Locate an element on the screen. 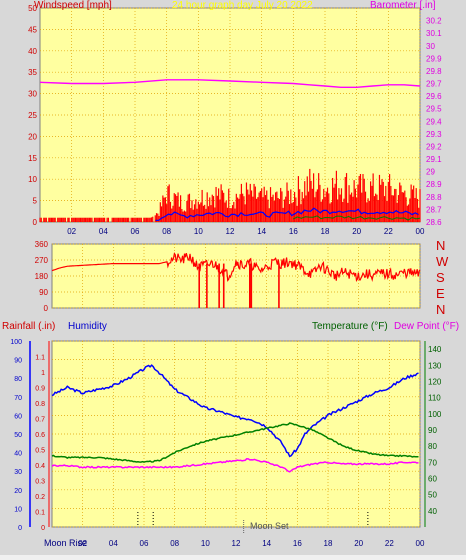 The height and width of the screenshot is (560, 466). barometer-y-tick-label: 29.8 is located at coordinates (434, 71).